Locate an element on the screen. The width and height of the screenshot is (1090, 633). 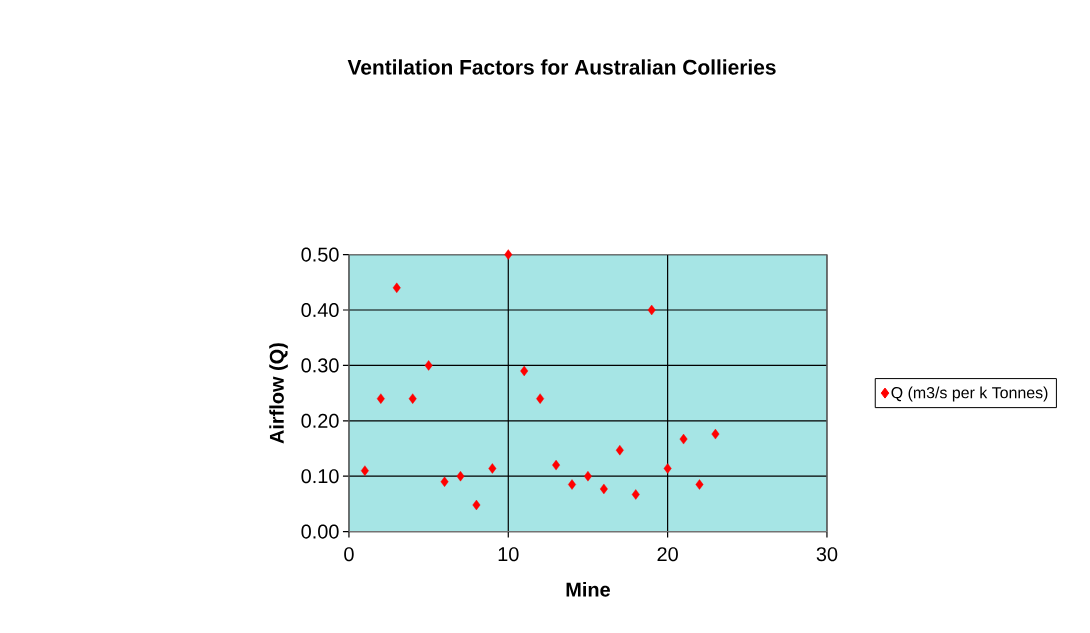
y-tick-label: 0.20 is located at coordinates (320, 420).